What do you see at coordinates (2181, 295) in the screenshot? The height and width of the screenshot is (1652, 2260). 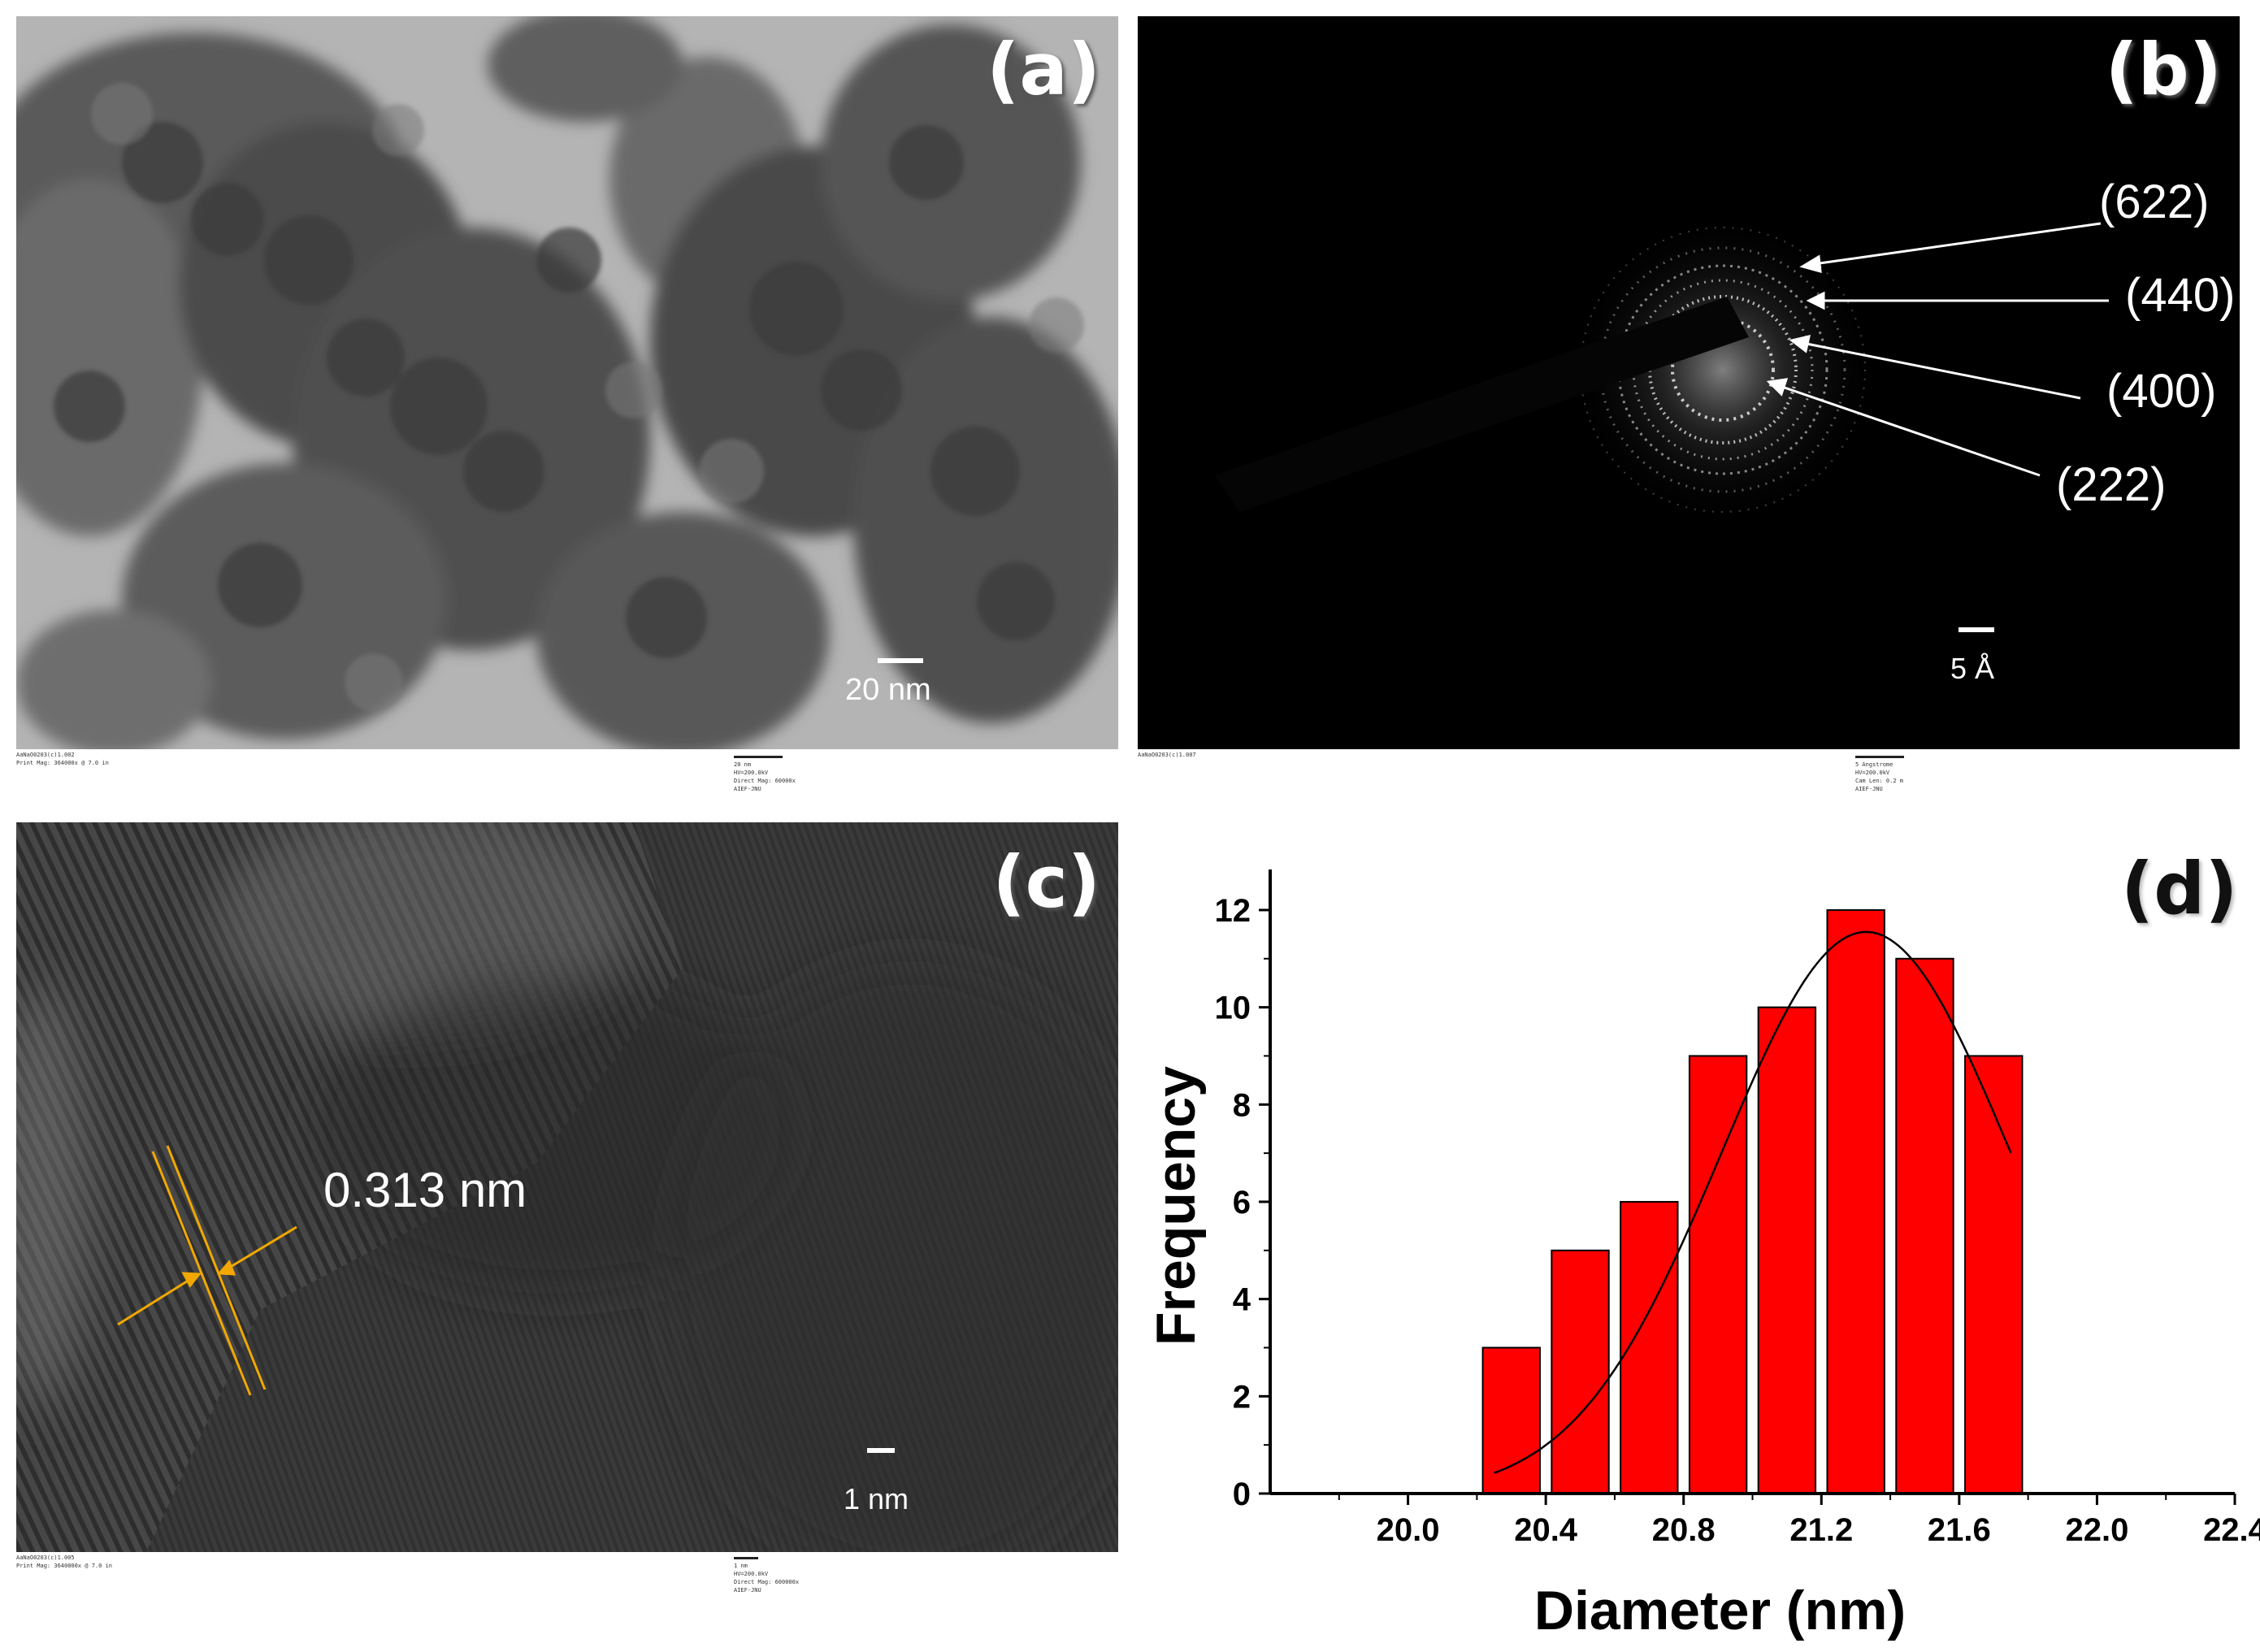 I see `ring-label-440: (440)` at bounding box center [2181, 295].